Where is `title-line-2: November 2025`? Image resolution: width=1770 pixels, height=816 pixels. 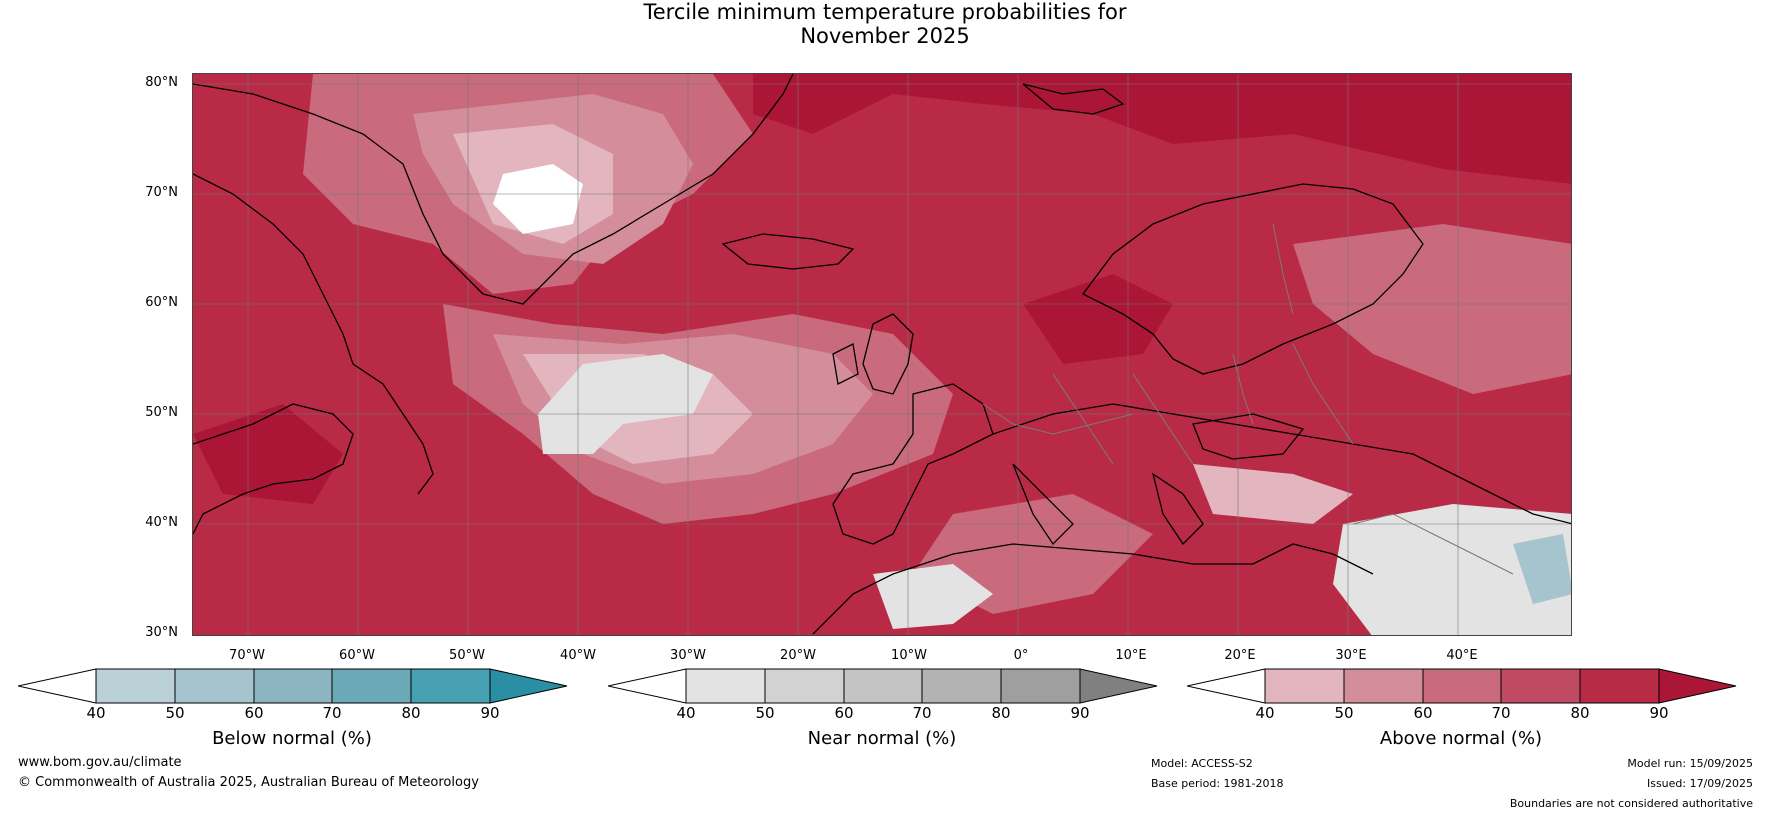 title-line-2: November 2025 is located at coordinates (885, 36).